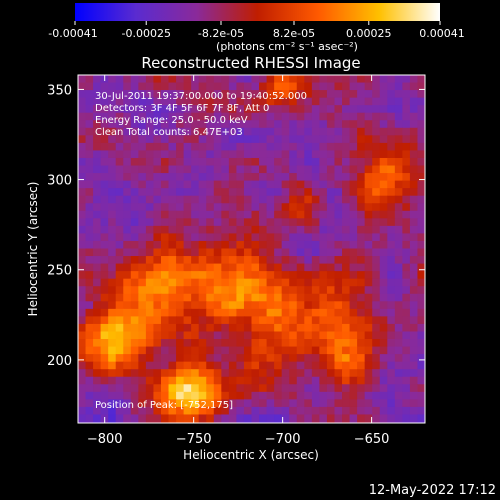 The height and width of the screenshot is (500, 500). What do you see at coordinates (257, 12) in the screenshot?
I see `colorbar` at bounding box center [257, 12].